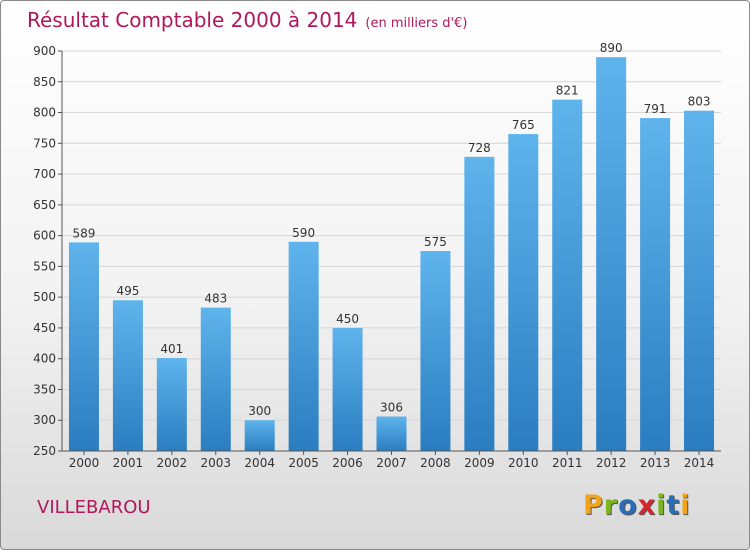  I want to click on x-tick-label-2008: 2008, so click(435, 463).